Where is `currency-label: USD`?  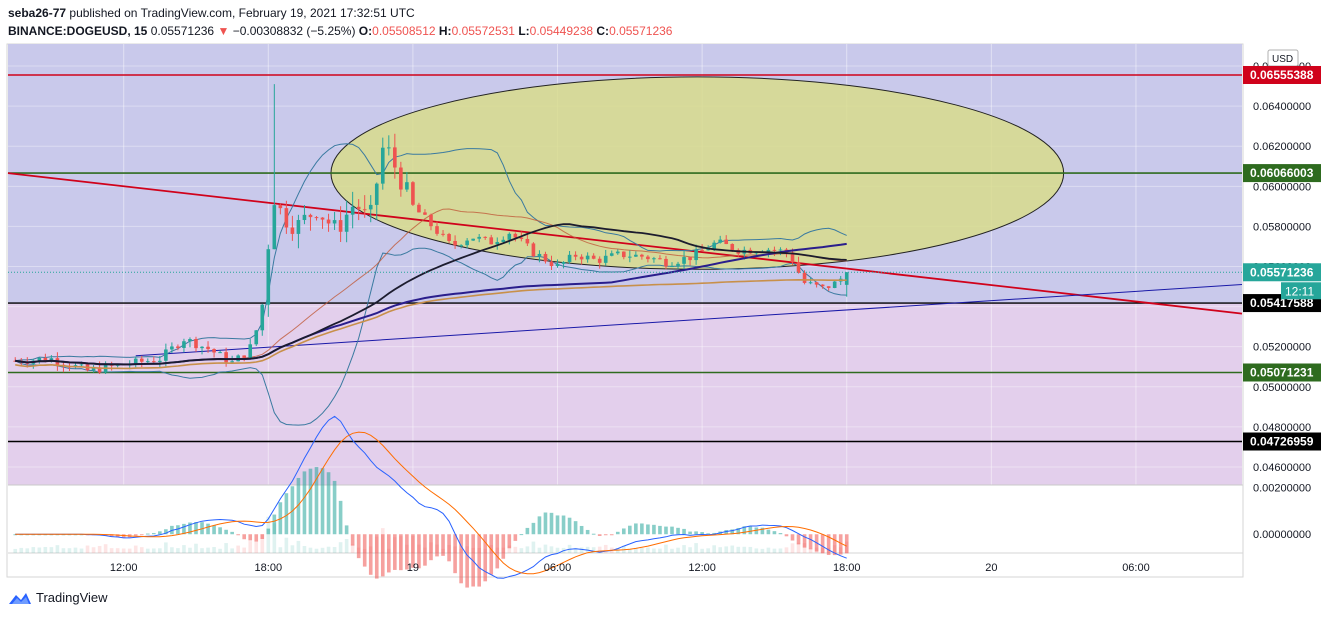
currency-label: USD is located at coordinates (1282, 59).